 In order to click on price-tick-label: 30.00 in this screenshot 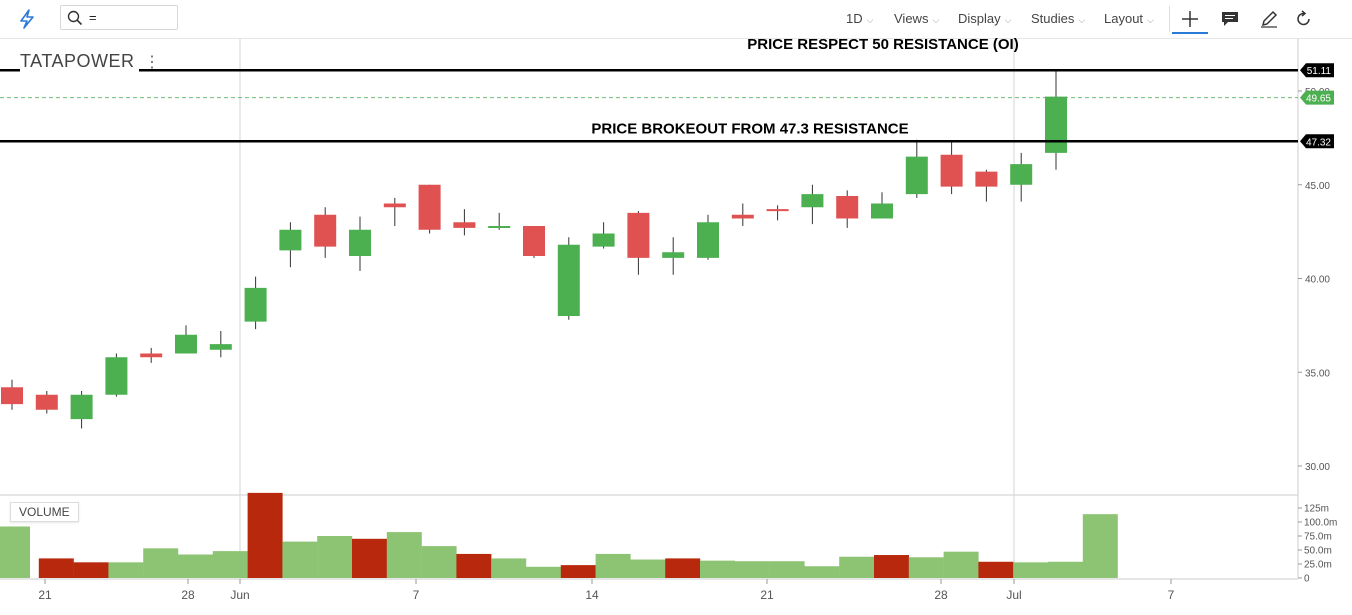, I will do `click(1317, 467)`.